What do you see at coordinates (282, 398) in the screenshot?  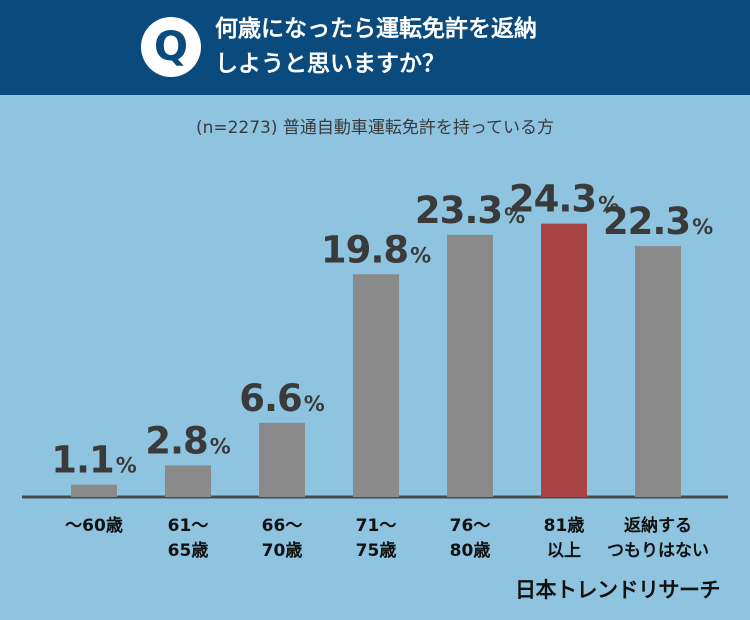 I see `value-label-3: 6.6%` at bounding box center [282, 398].